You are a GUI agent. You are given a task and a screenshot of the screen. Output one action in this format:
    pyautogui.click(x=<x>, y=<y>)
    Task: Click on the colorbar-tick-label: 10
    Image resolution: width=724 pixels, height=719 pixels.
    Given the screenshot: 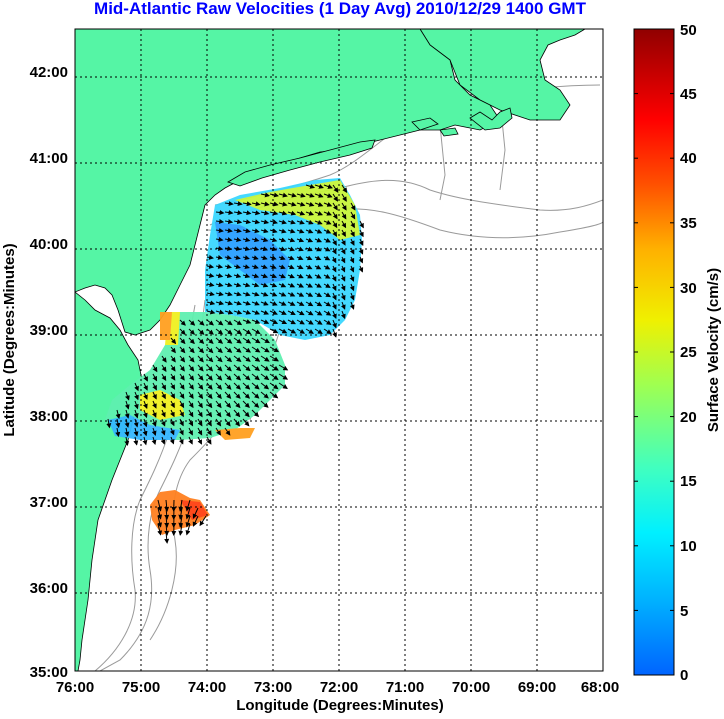 What is the action you would take?
    pyautogui.click(x=688, y=546)
    